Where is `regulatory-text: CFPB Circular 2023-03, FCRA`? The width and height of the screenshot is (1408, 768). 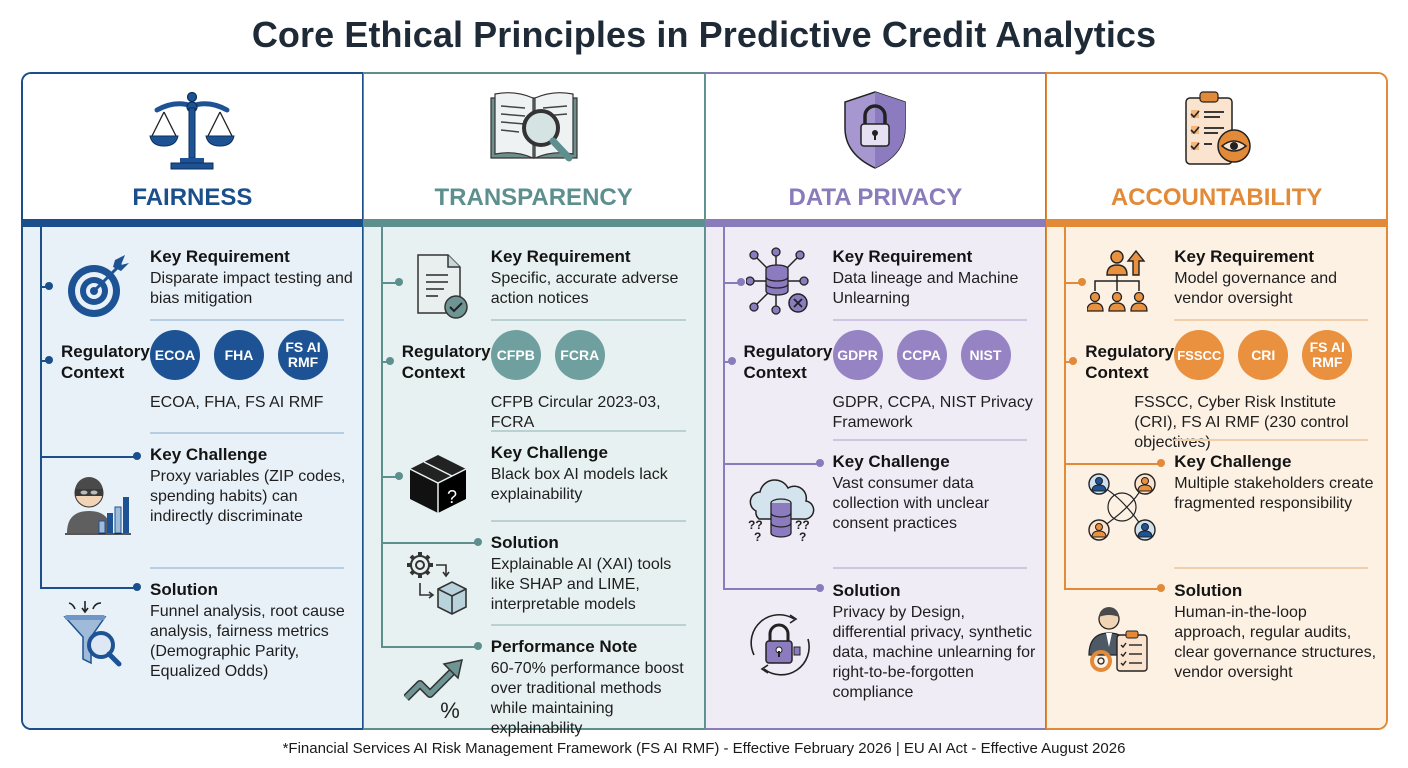
regulatory-text: CFPB Circular 2023-03, FCRA is located at coordinates (575, 412).